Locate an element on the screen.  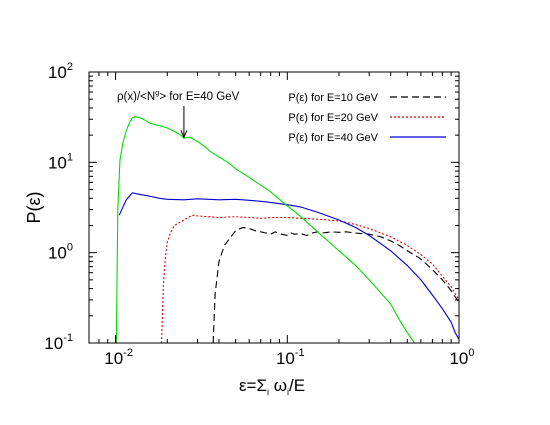
x-axis-label: ε=Σi ωi/E is located at coordinates (272, 386).